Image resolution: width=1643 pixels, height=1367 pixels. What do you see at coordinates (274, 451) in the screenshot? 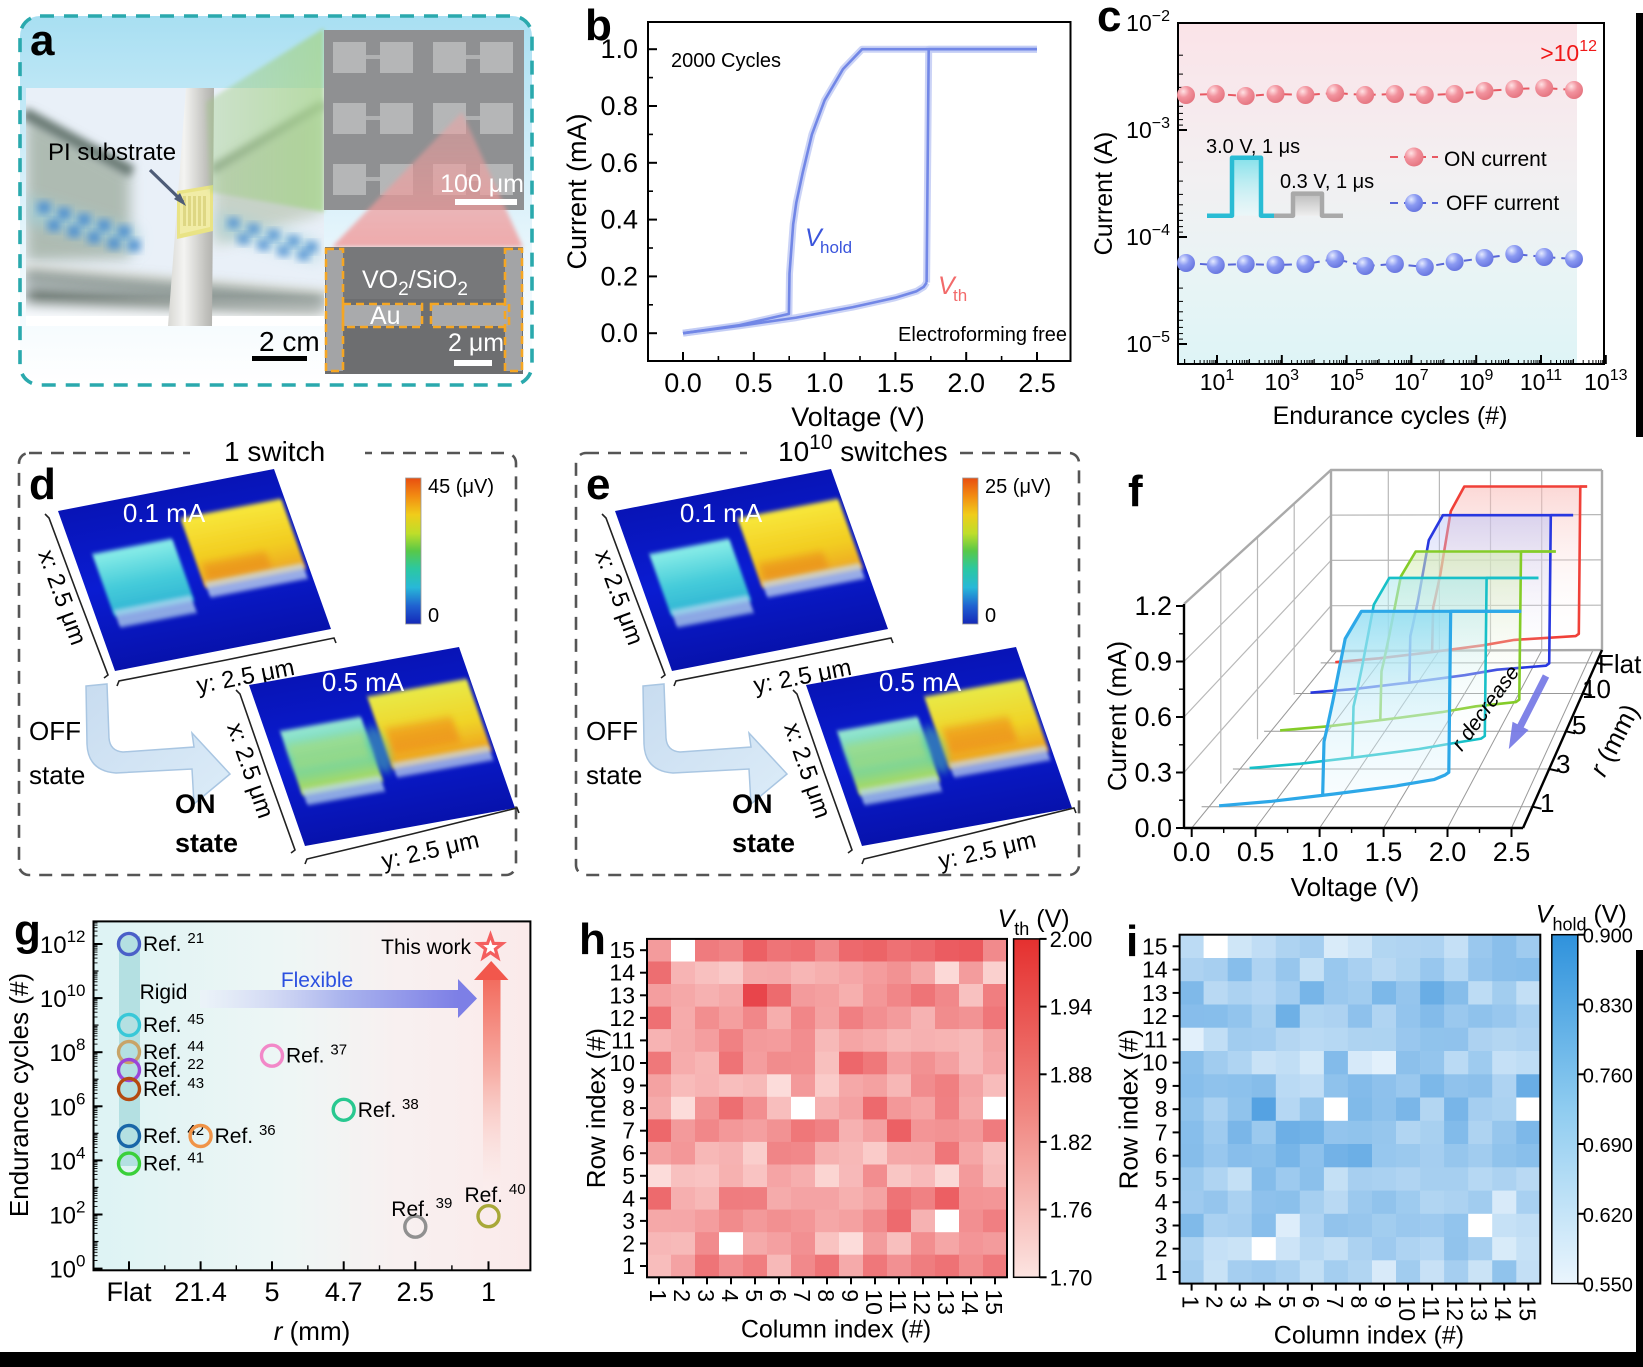
I see `svg-text: 1 switch` at bounding box center [274, 451].